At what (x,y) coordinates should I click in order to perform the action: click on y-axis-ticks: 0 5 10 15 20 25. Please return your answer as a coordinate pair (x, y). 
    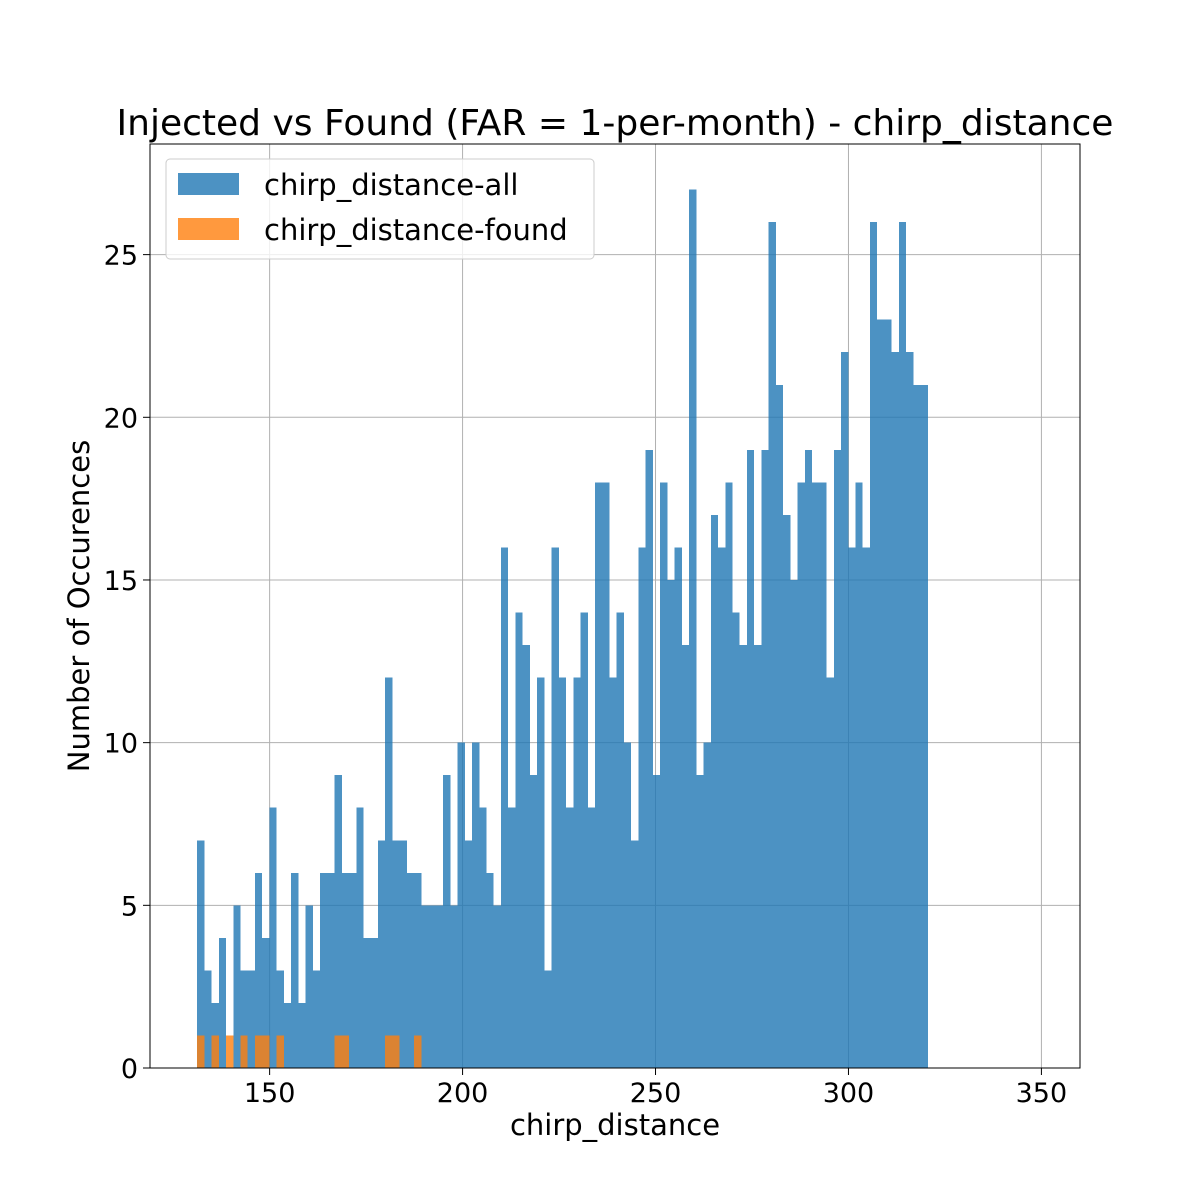
    Looking at the image, I should click on (127, 663).